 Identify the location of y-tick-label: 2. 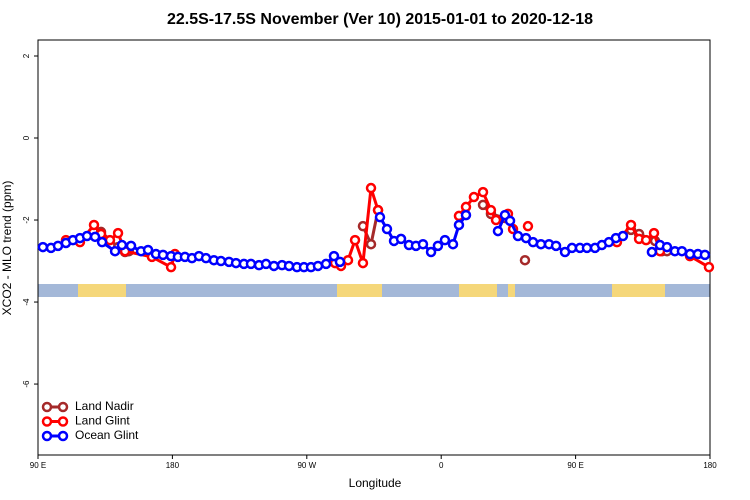
(26, 55).